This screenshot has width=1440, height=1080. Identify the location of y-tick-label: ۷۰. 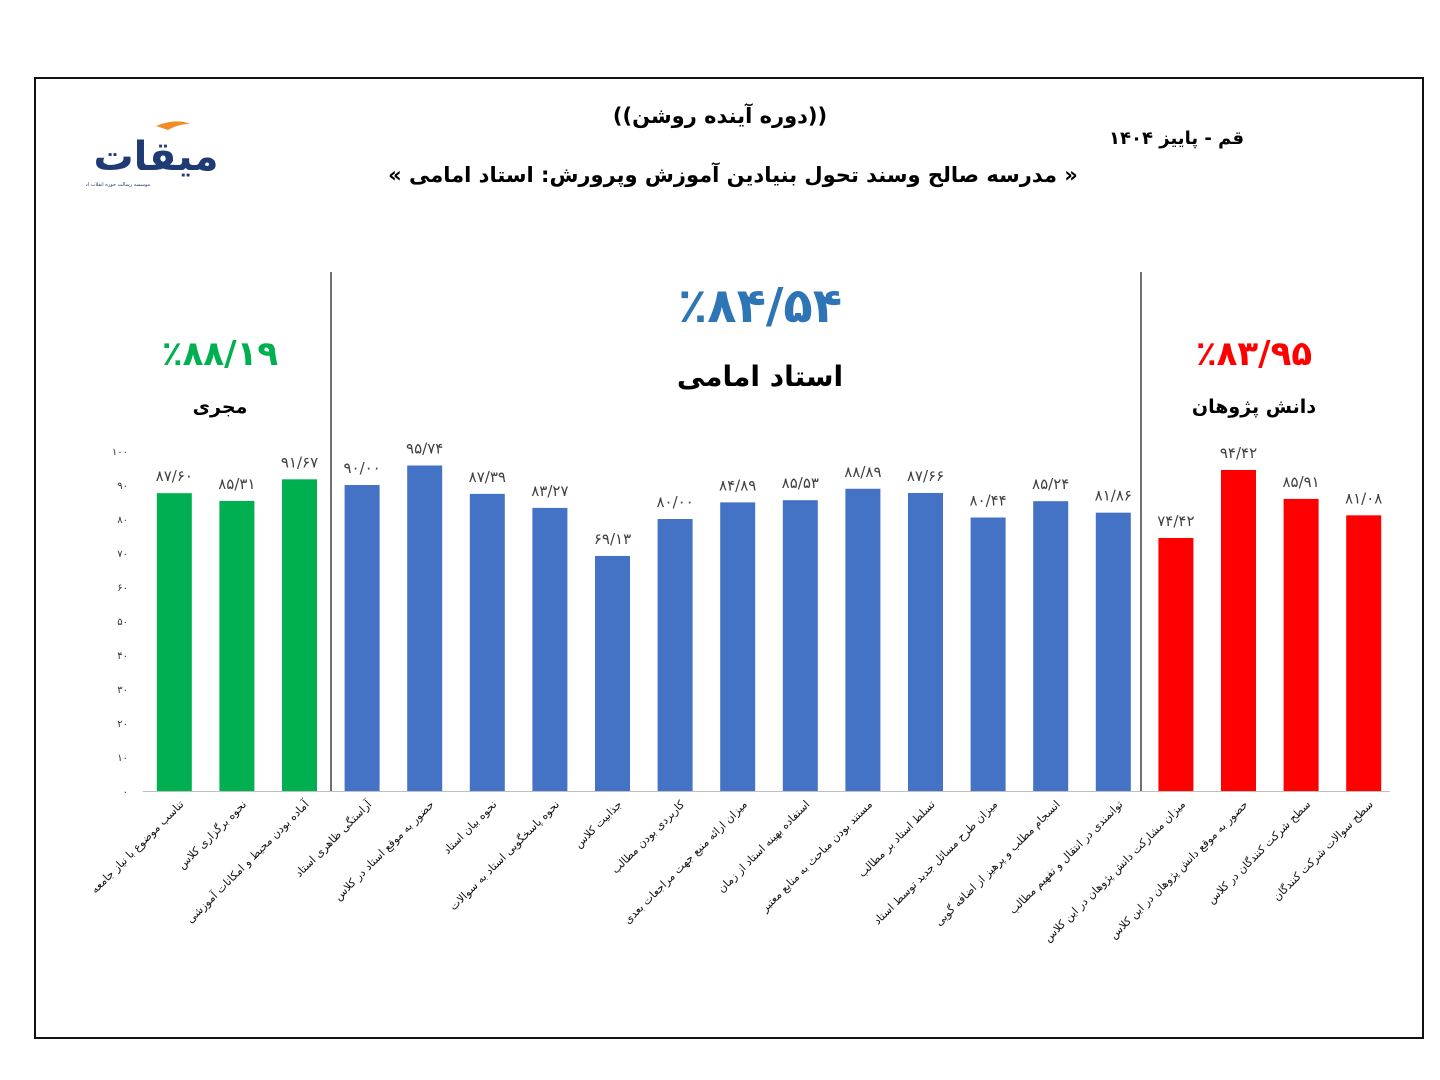
(122, 554).